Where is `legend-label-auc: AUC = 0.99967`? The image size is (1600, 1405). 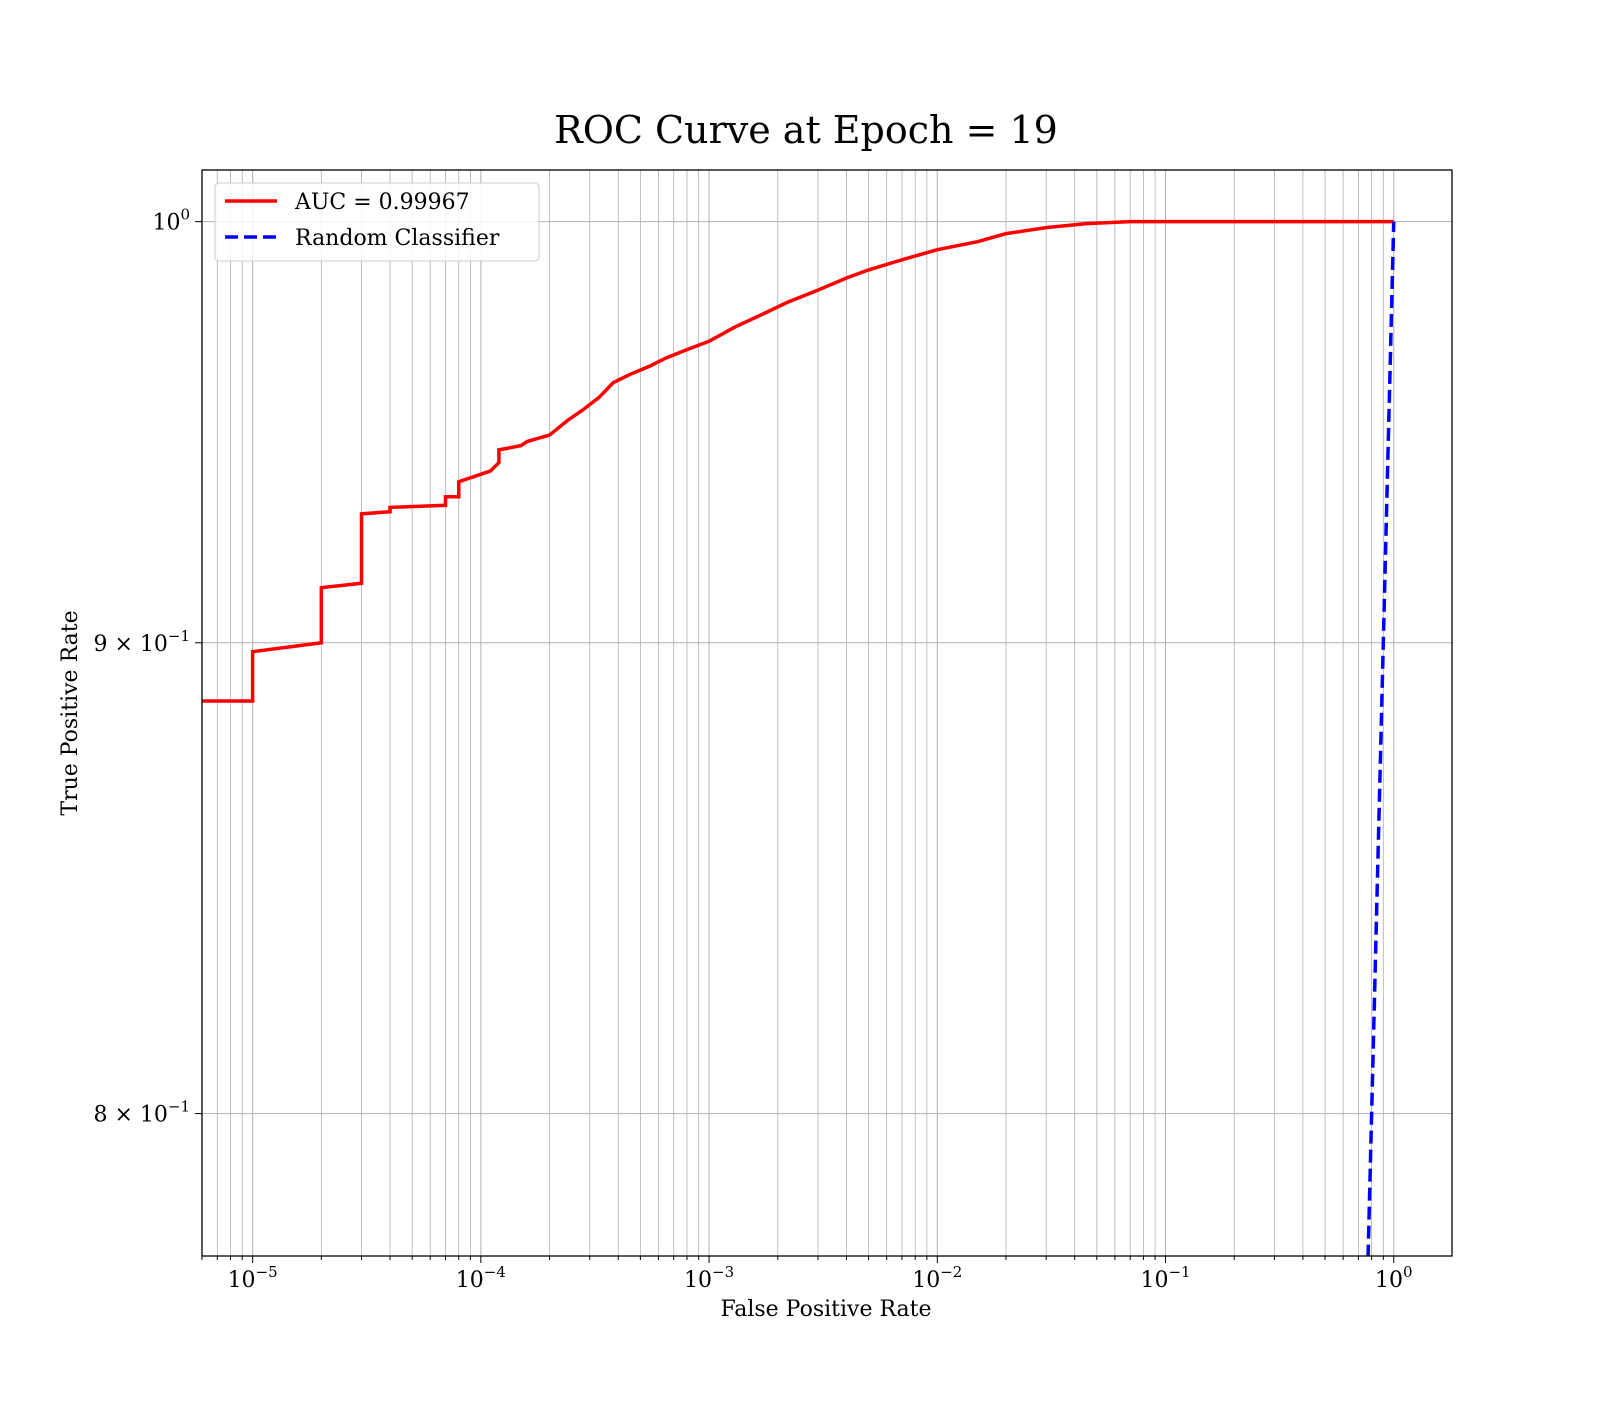 legend-label-auc: AUC = 0.99967 is located at coordinates (382, 202).